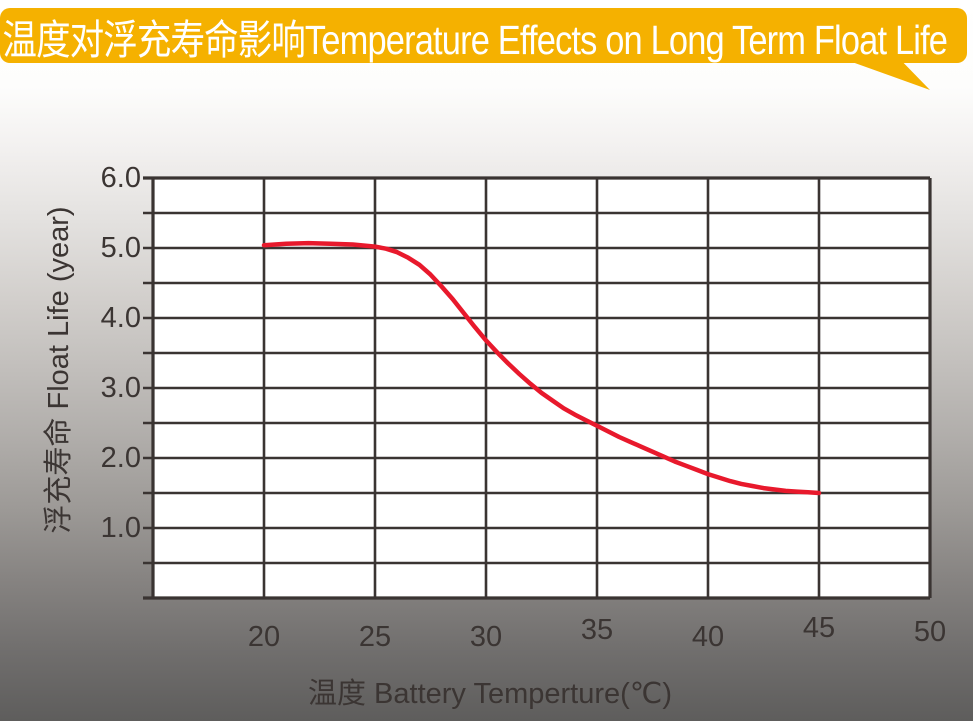 This screenshot has height=725, width=973. What do you see at coordinates (120, 458) in the screenshot?
I see `y-tick-label: 2.0` at bounding box center [120, 458].